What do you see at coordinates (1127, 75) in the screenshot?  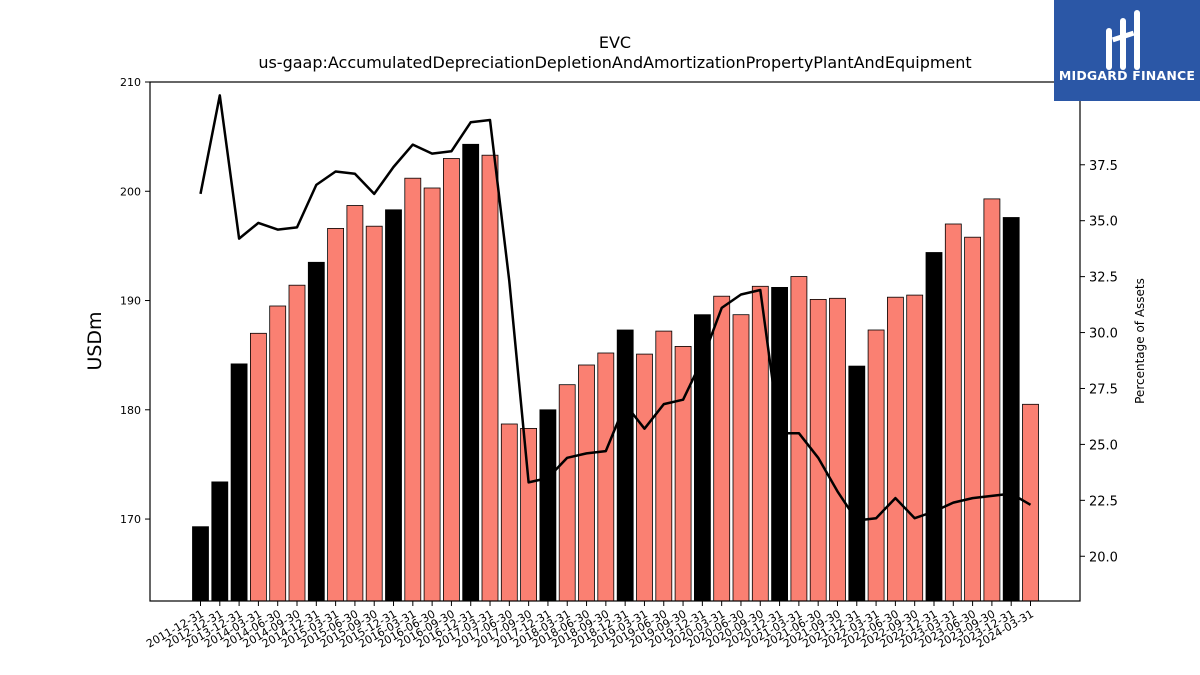 I see `logo-text: MIDGARD FINANCE` at bounding box center [1127, 75].